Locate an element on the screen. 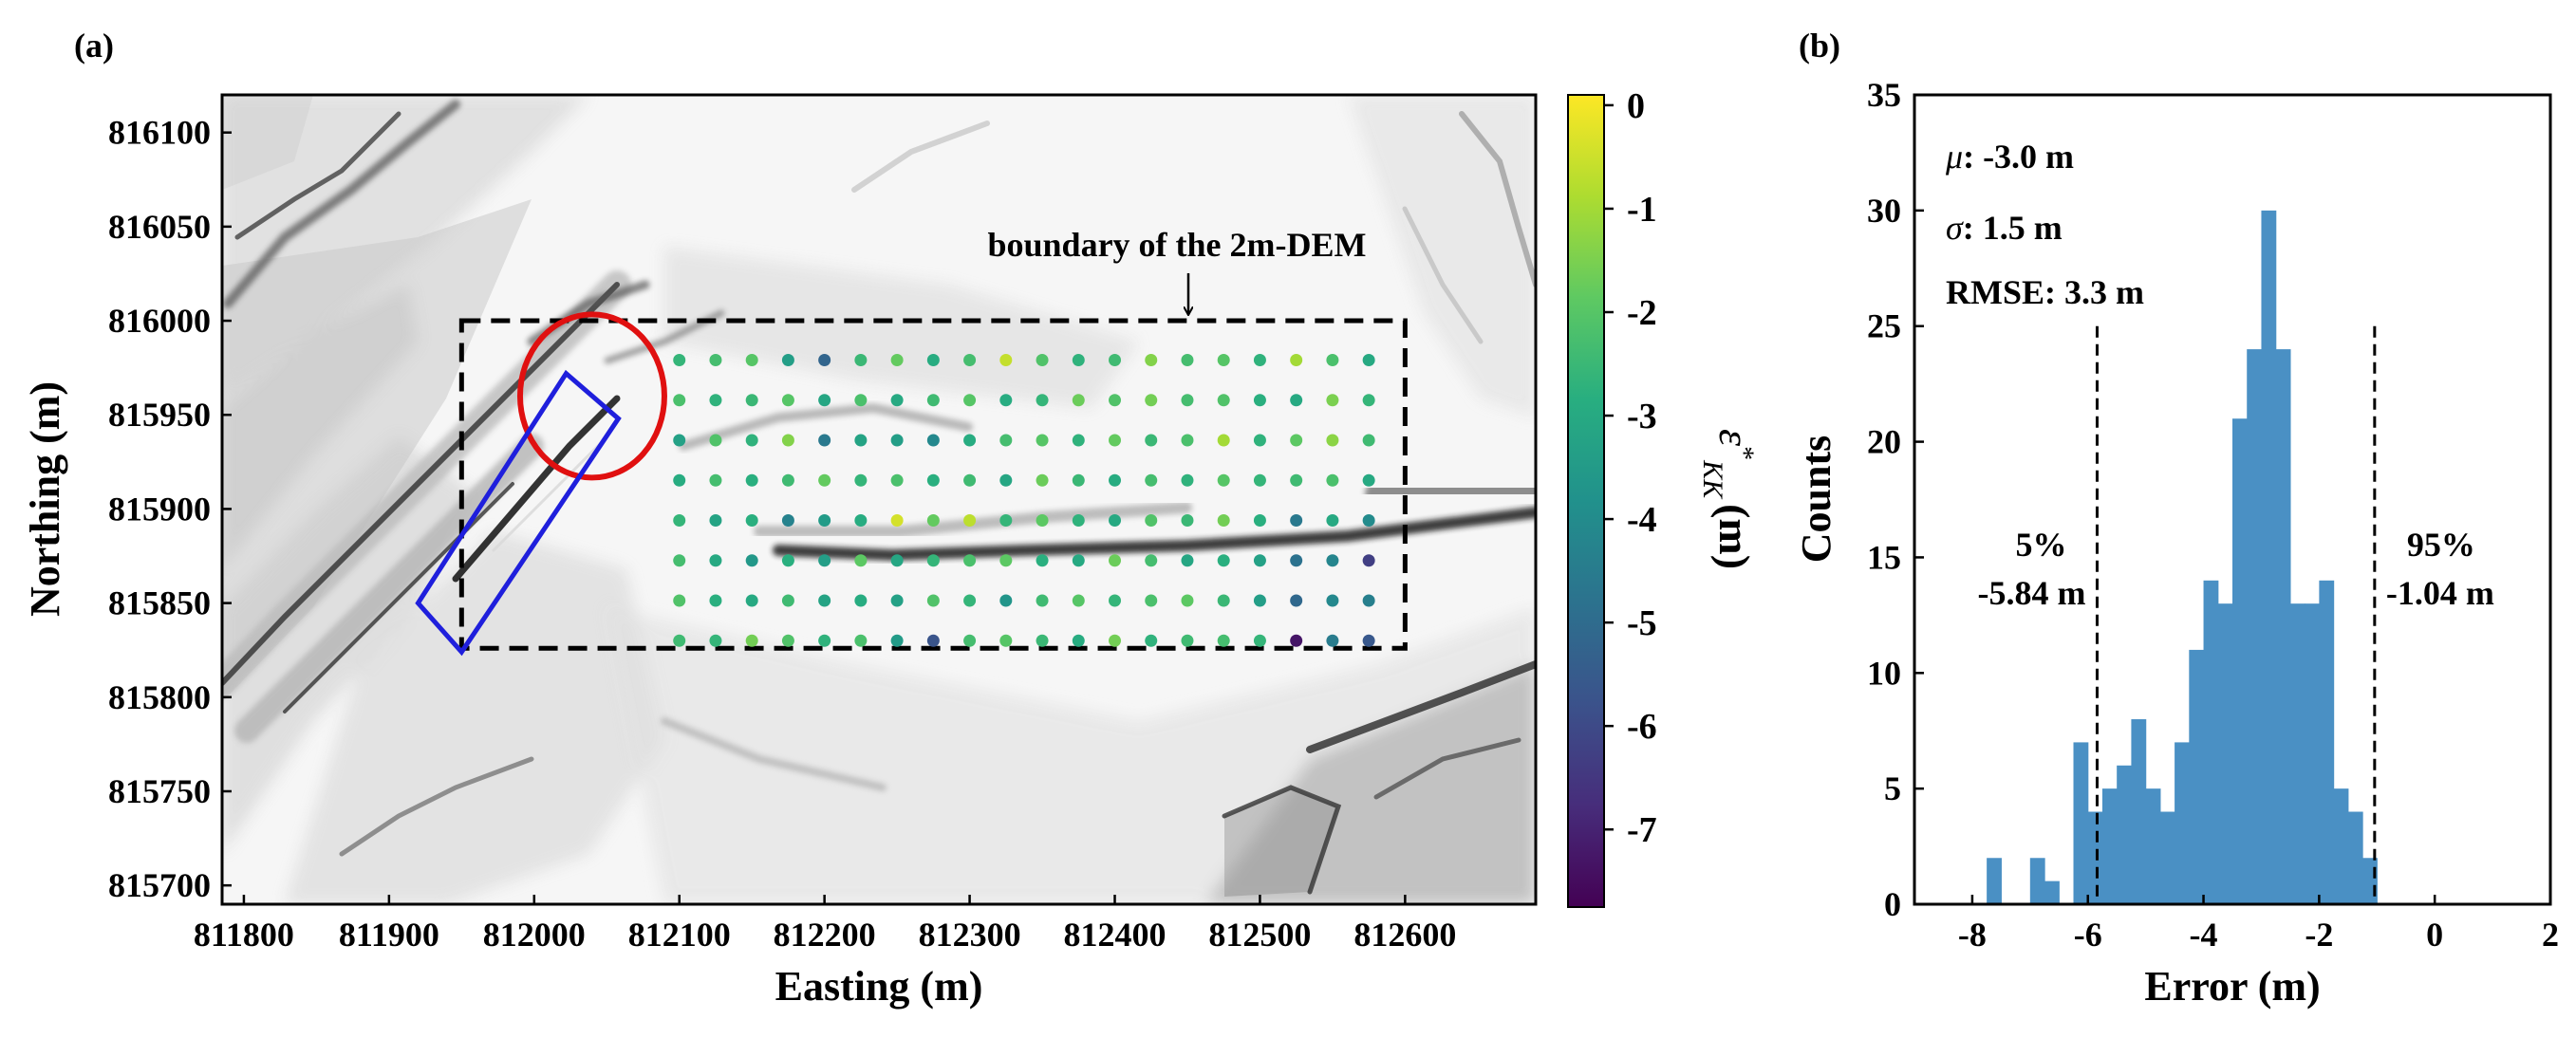 The height and width of the screenshot is (1038, 2576). stat-sigma: σ: 1.5 m is located at coordinates (2004, 228).